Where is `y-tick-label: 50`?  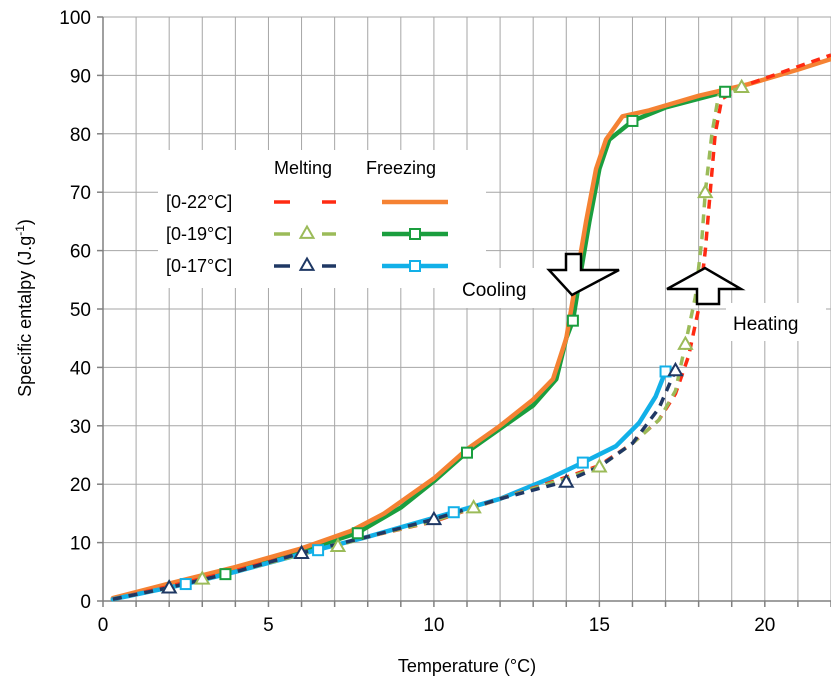
y-tick-label: 50 is located at coordinates (80, 310).